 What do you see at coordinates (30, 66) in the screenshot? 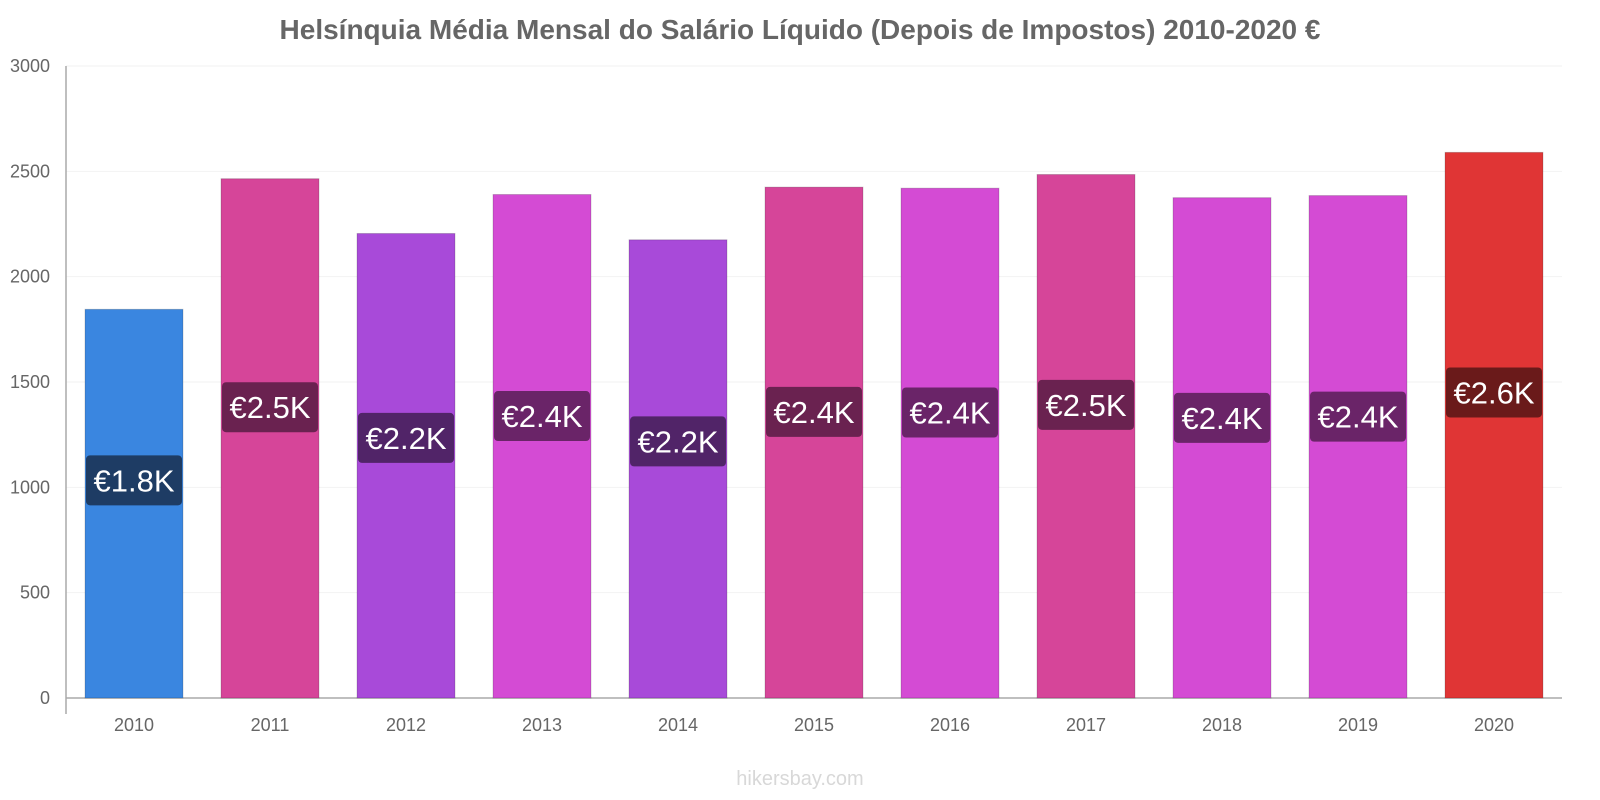
I see `y-tick-label: 3000` at bounding box center [30, 66].